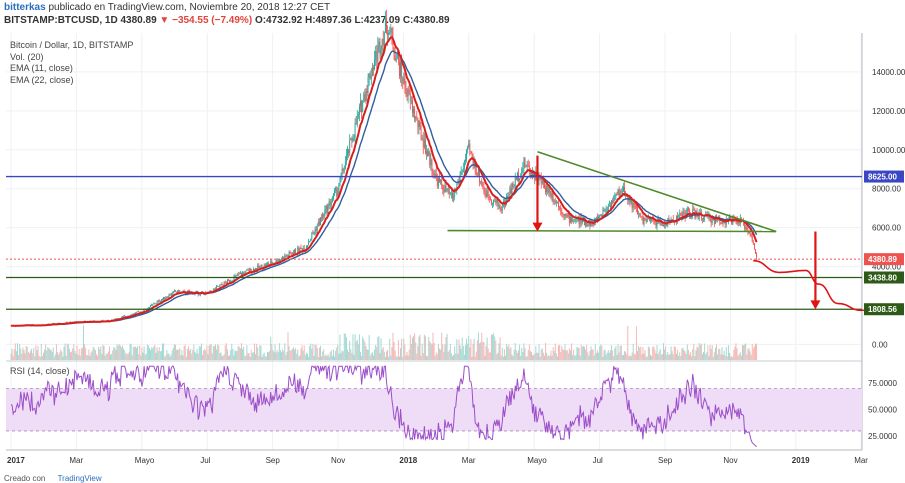 This screenshot has width=905, height=483. What do you see at coordinates (79, 478) in the screenshot?
I see `tradingview-logo-link: TradingView` at bounding box center [79, 478].